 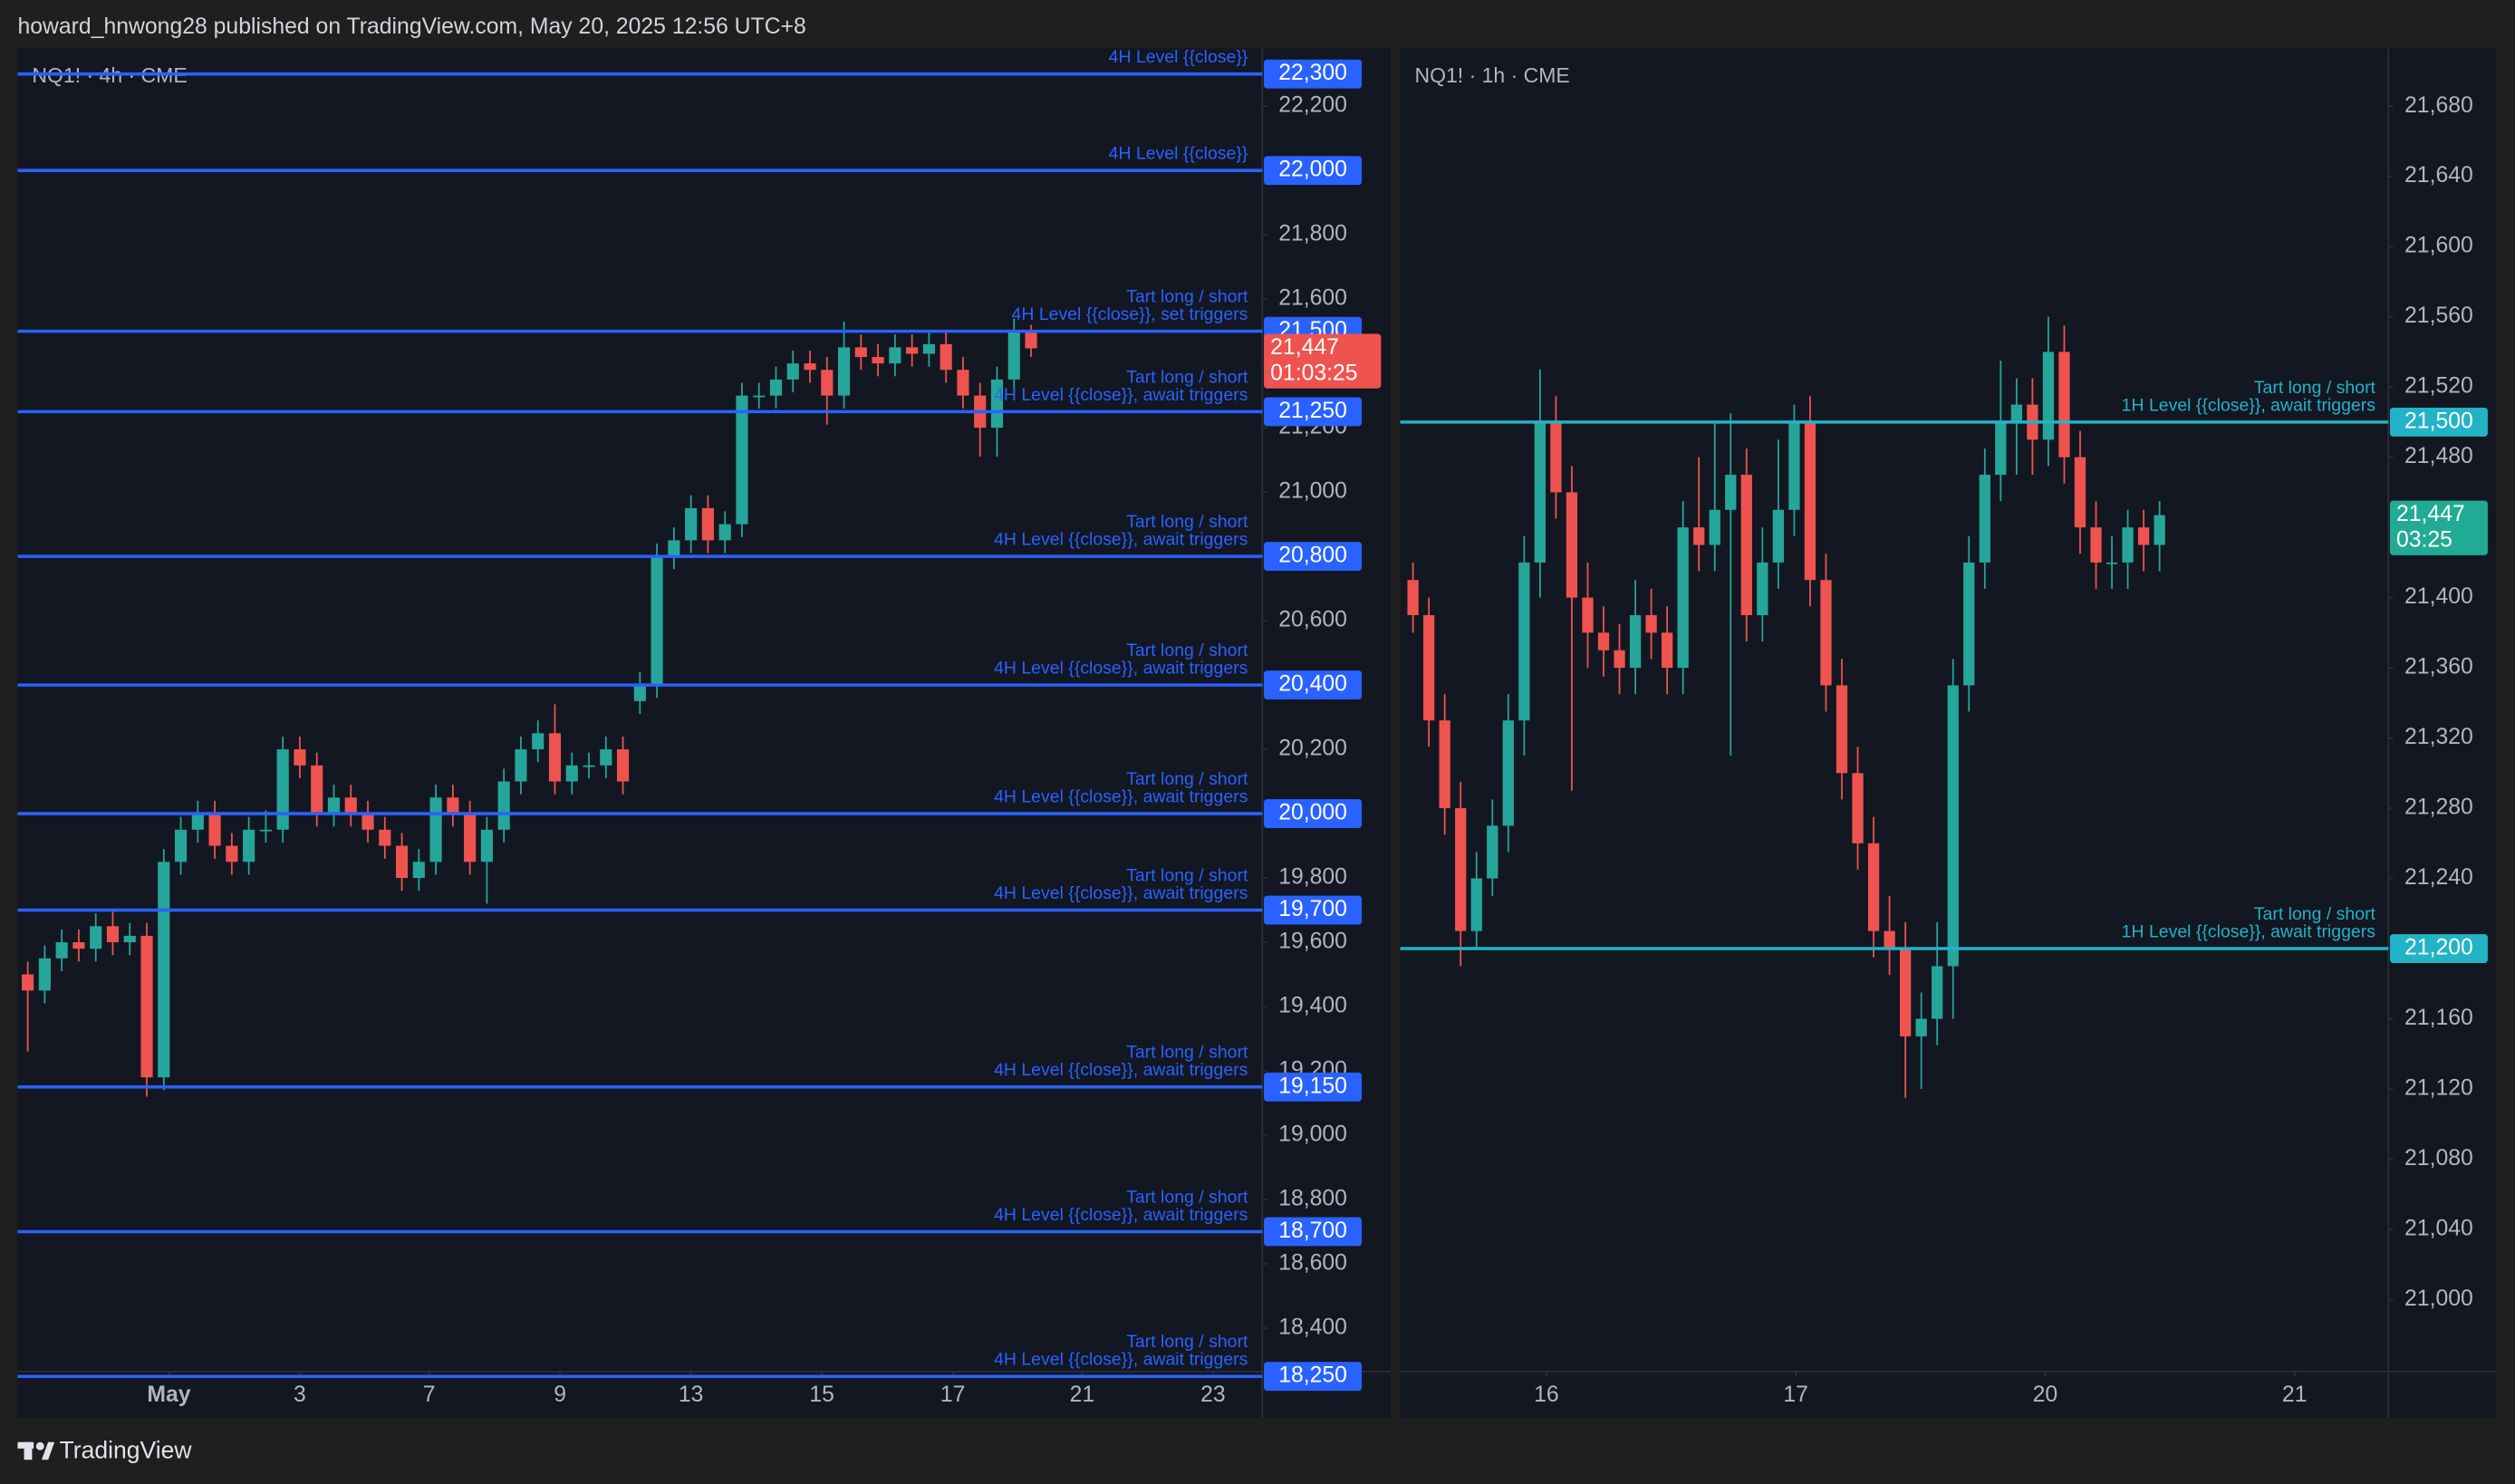 What do you see at coordinates (2438, 596) in the screenshot?
I see `y-tick-label: 21,400` at bounding box center [2438, 596].